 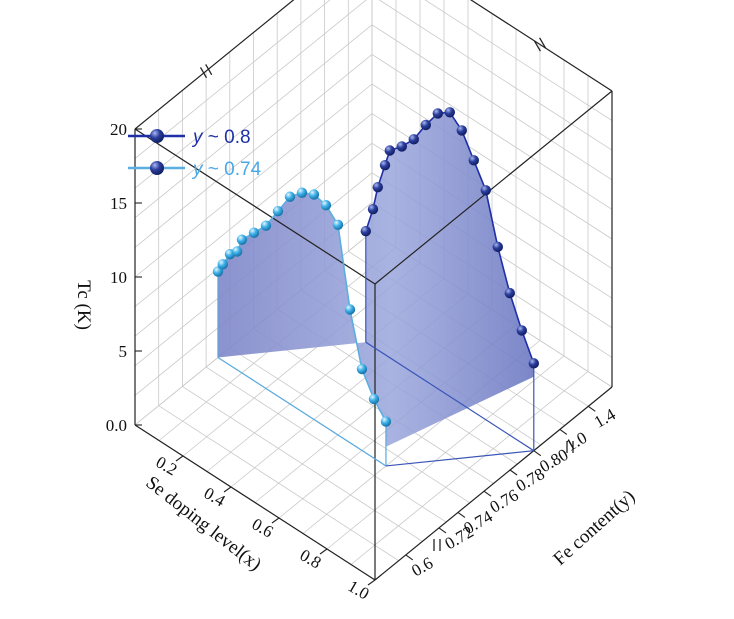 I want to click on z-tick-label-4: 20, so click(x=118, y=129).